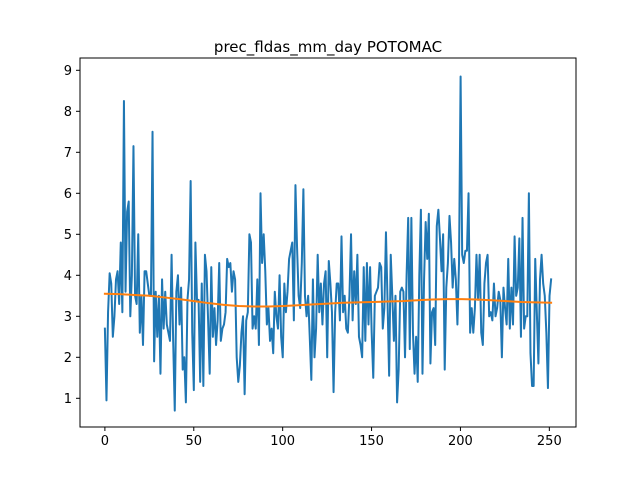 The height and width of the screenshot is (480, 640). Describe the element at coordinates (549, 441) in the screenshot. I see `x-tick-label: 250` at that location.